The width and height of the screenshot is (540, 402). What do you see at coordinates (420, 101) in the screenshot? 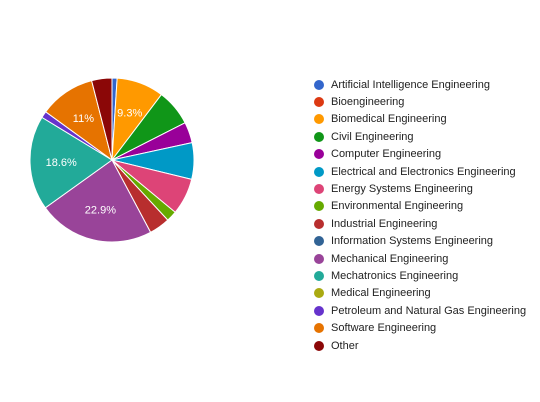
I see `legend-item: Bioengineering` at bounding box center [420, 101].